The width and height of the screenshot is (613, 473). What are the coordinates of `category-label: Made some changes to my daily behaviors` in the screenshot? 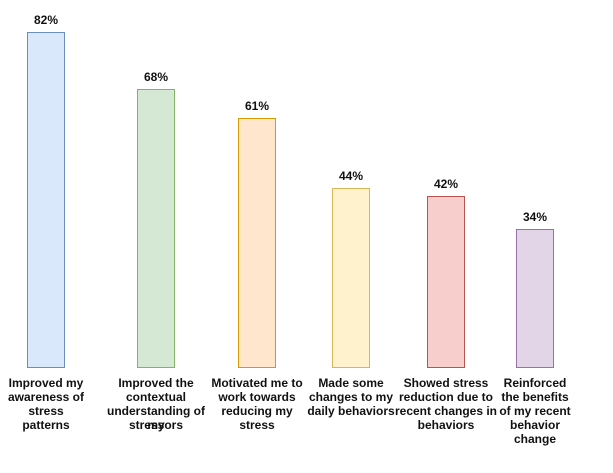 It's located at (351, 397).